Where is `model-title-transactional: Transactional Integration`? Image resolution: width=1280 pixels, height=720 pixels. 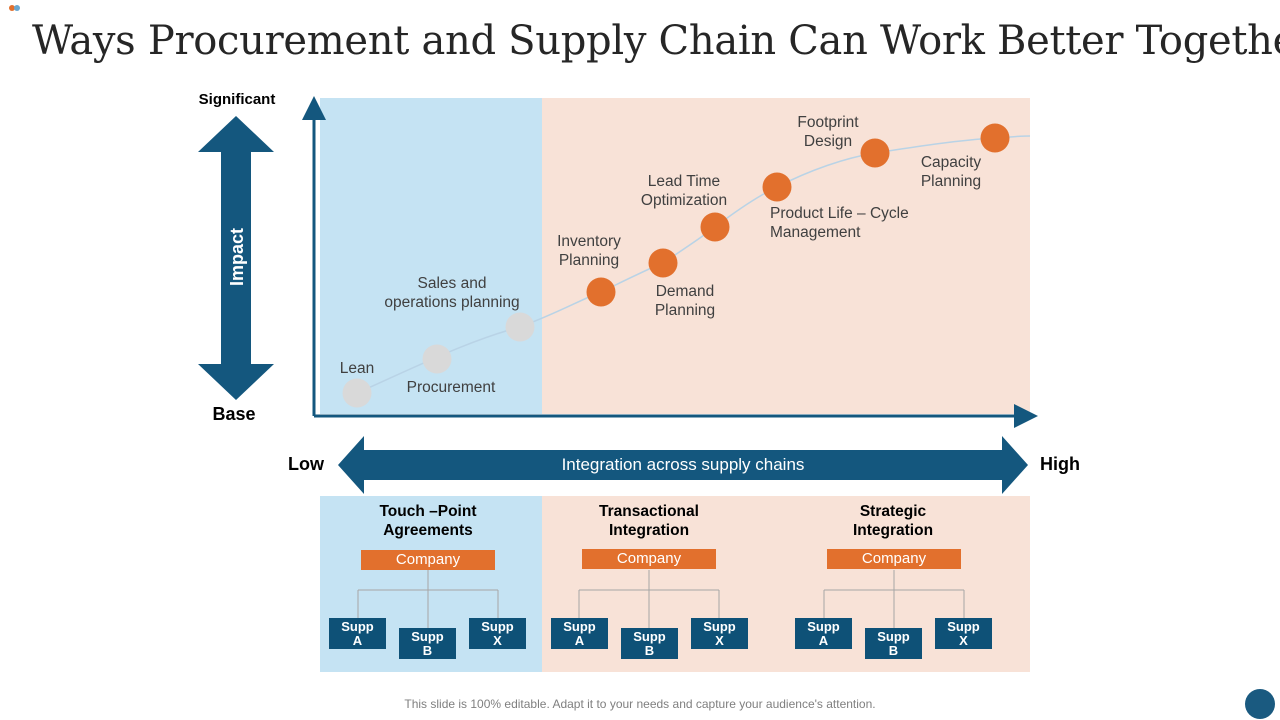 model-title-transactional: Transactional Integration is located at coordinates (649, 521).